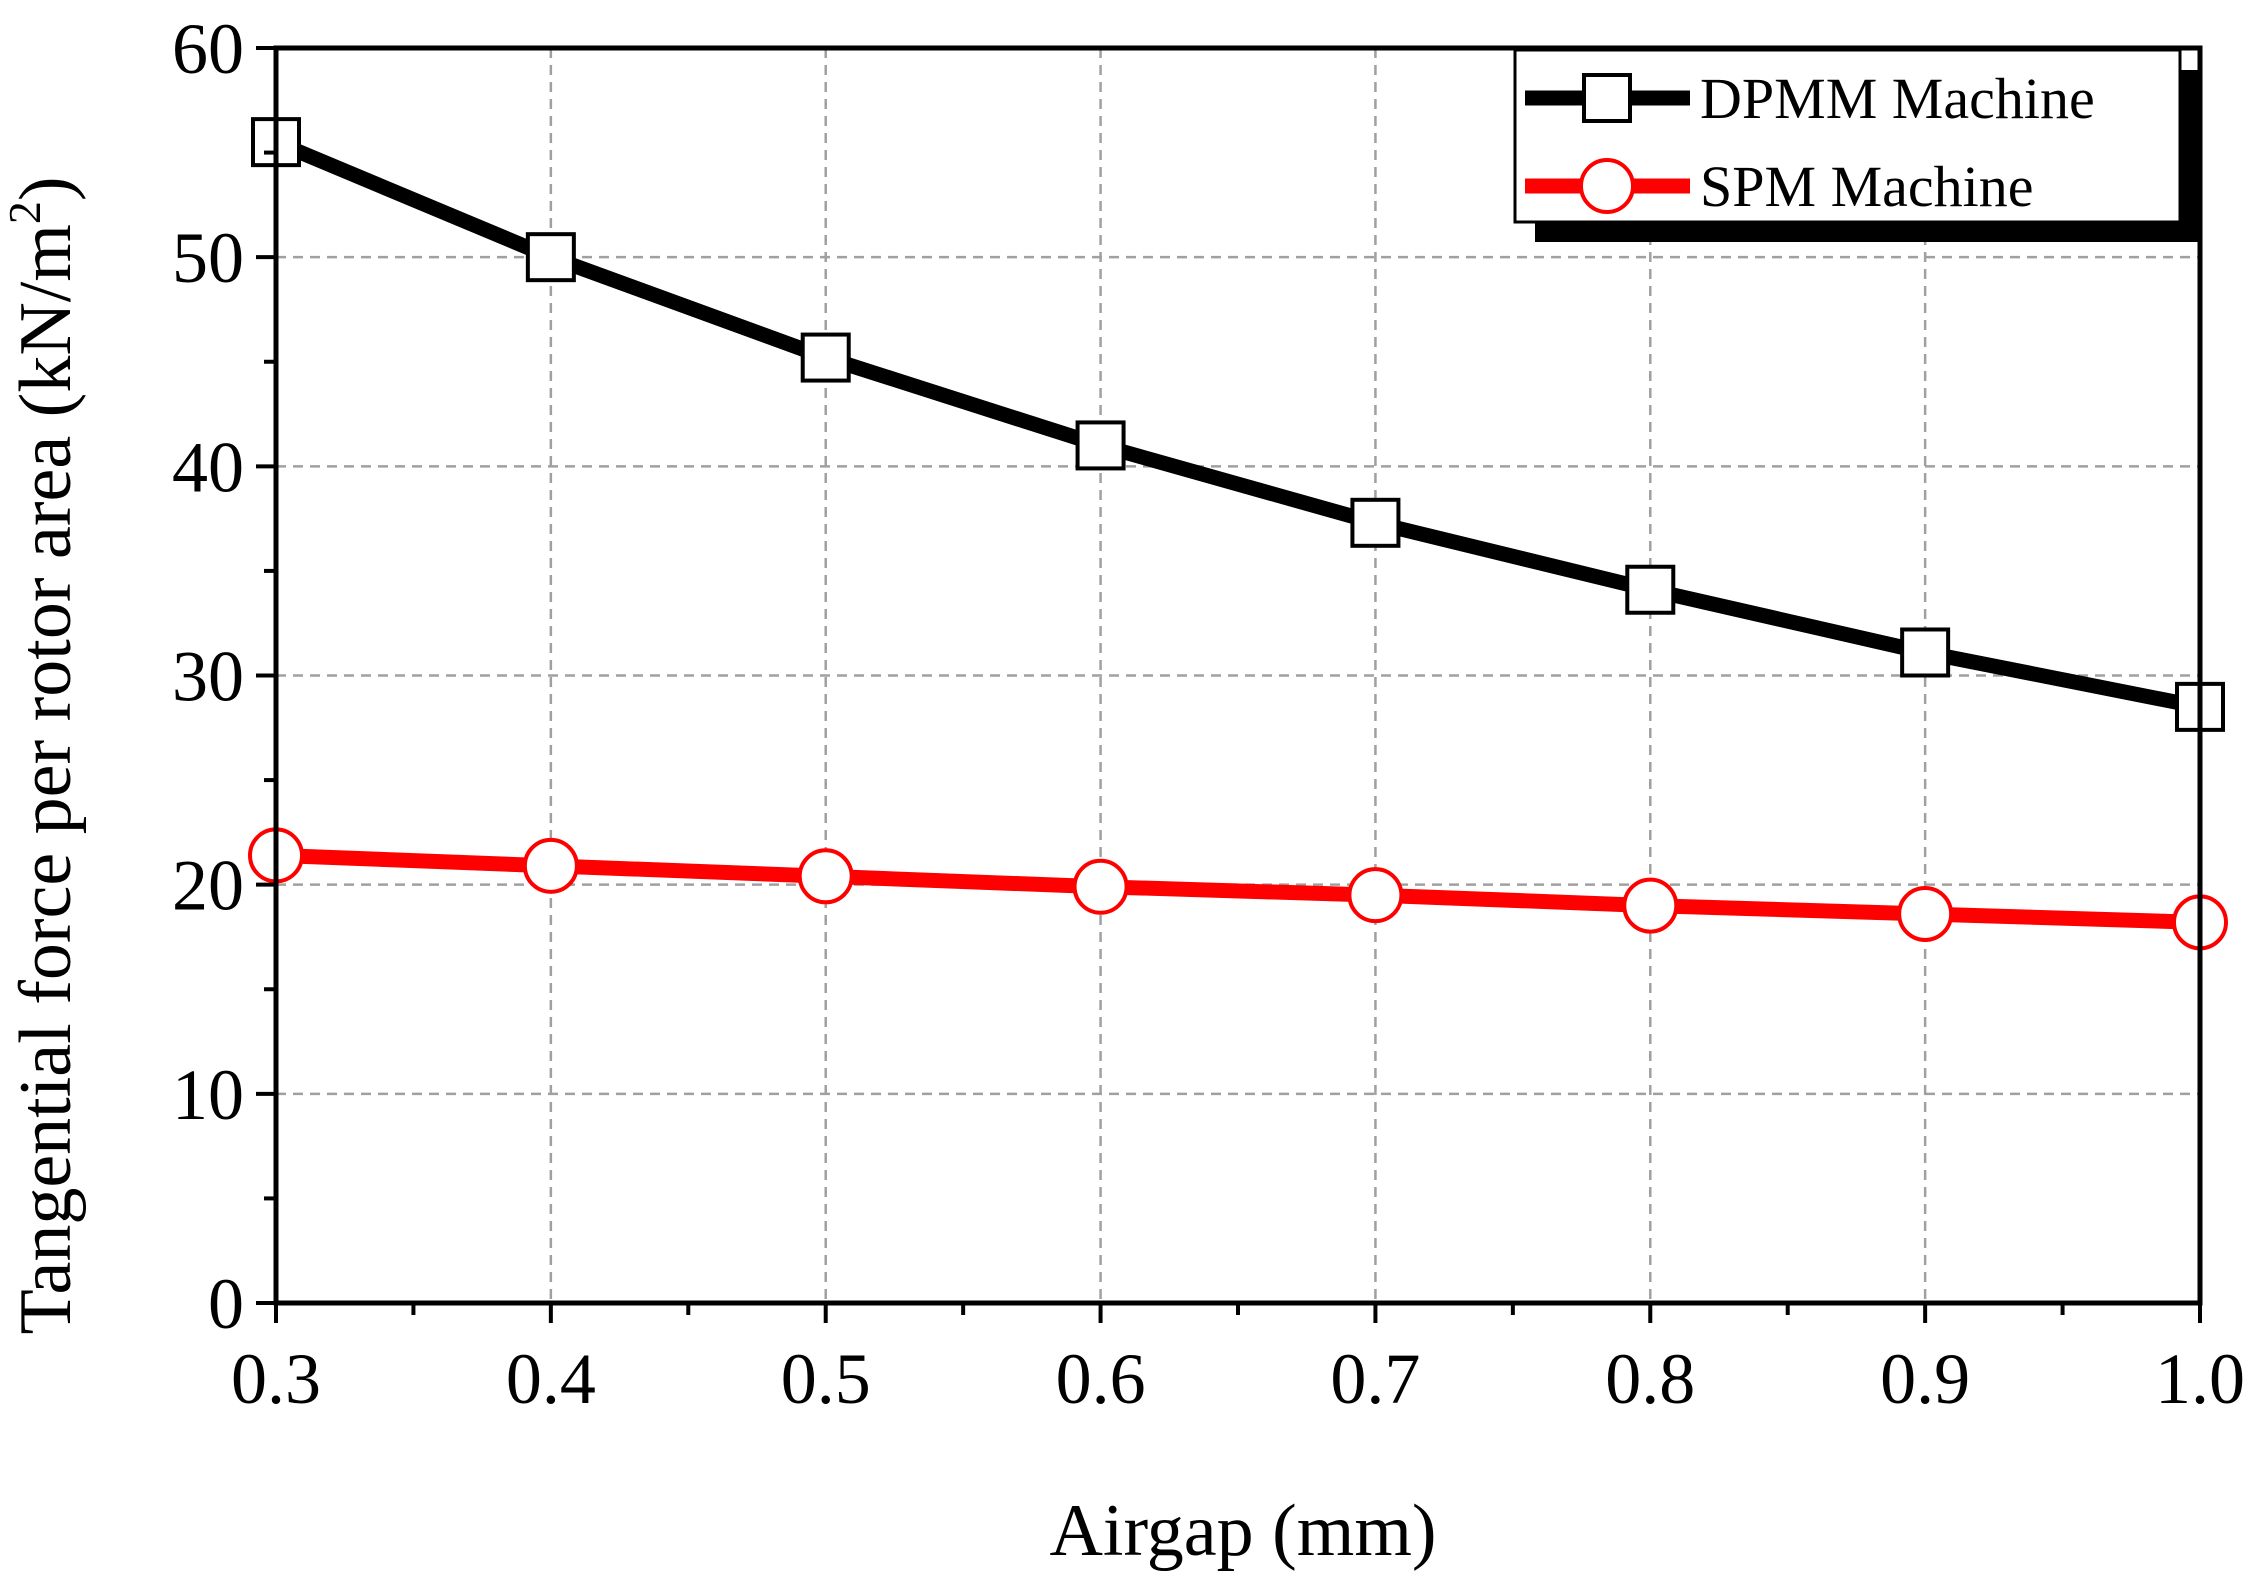  What do you see at coordinates (46, 188) in the screenshot?
I see `y-axis-title-end: )` at bounding box center [46, 188].